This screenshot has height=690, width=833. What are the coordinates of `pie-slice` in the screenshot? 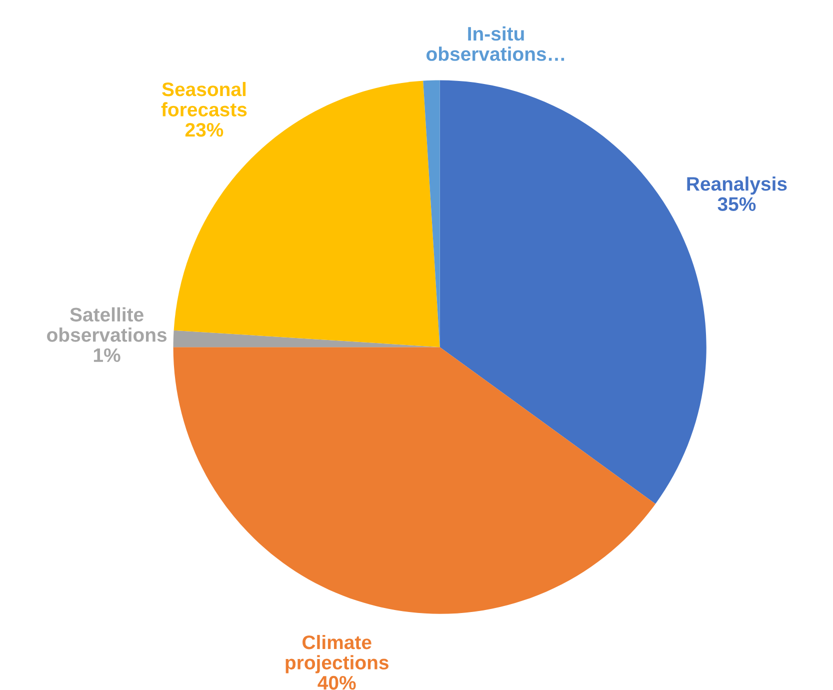 It's located at (431, 214).